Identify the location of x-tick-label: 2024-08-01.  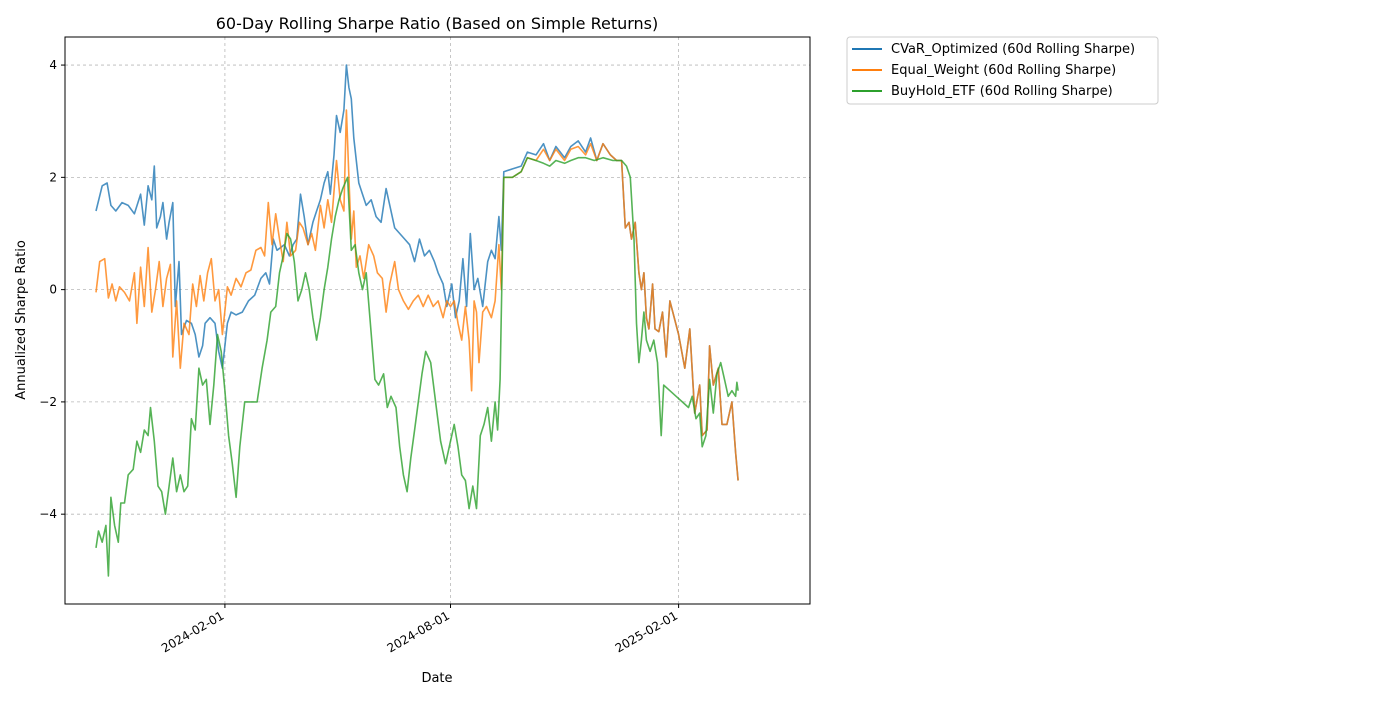
(418, 631).